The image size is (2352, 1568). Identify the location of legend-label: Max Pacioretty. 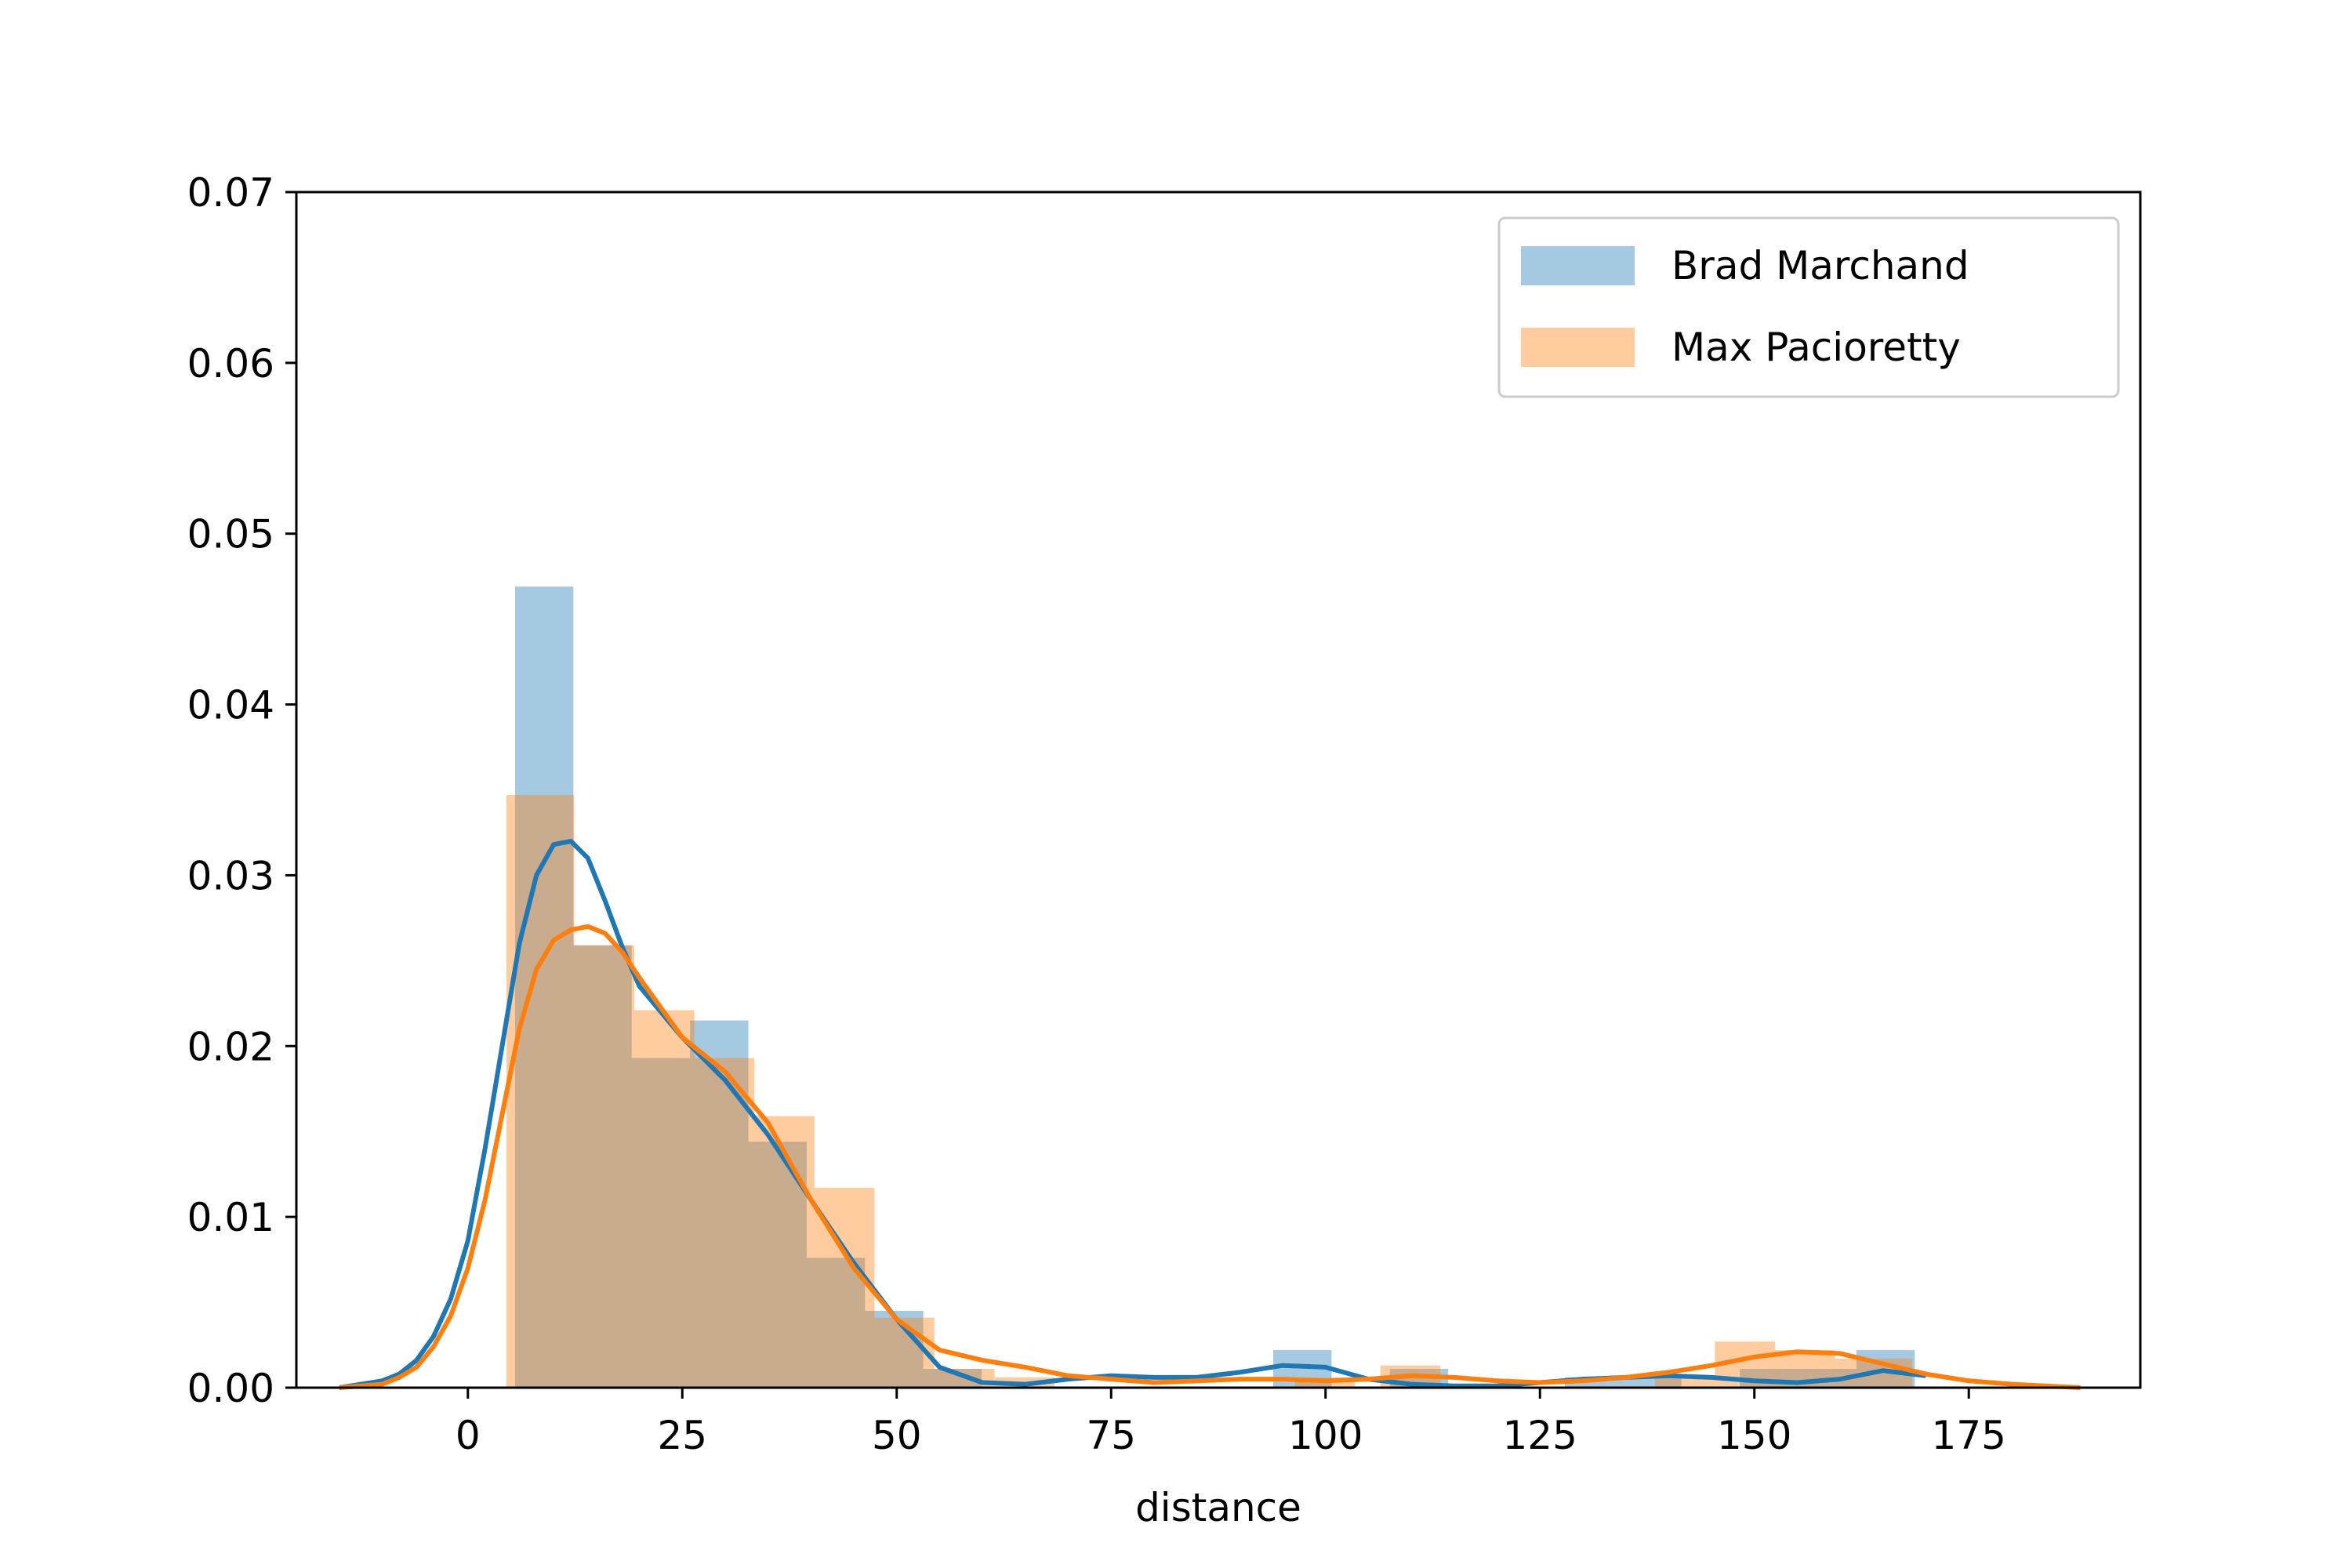
(1816, 347).